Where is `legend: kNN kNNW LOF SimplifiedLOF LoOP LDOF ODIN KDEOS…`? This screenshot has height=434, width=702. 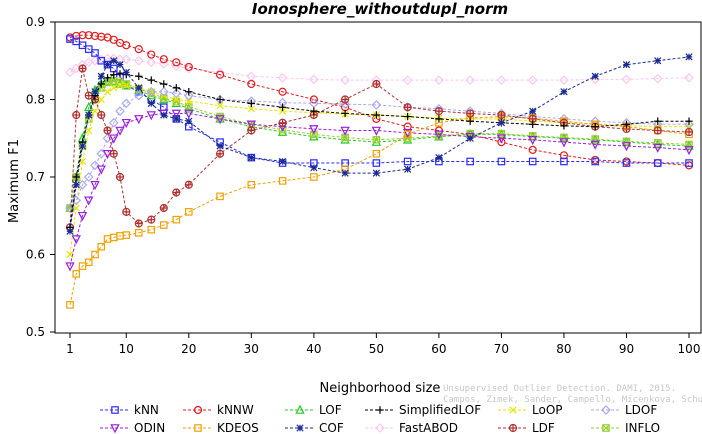 legend: kNN kNNW LOF SimplifiedLOF LoOP LDOF ODIN KDEOS… is located at coordinates (380, 418).